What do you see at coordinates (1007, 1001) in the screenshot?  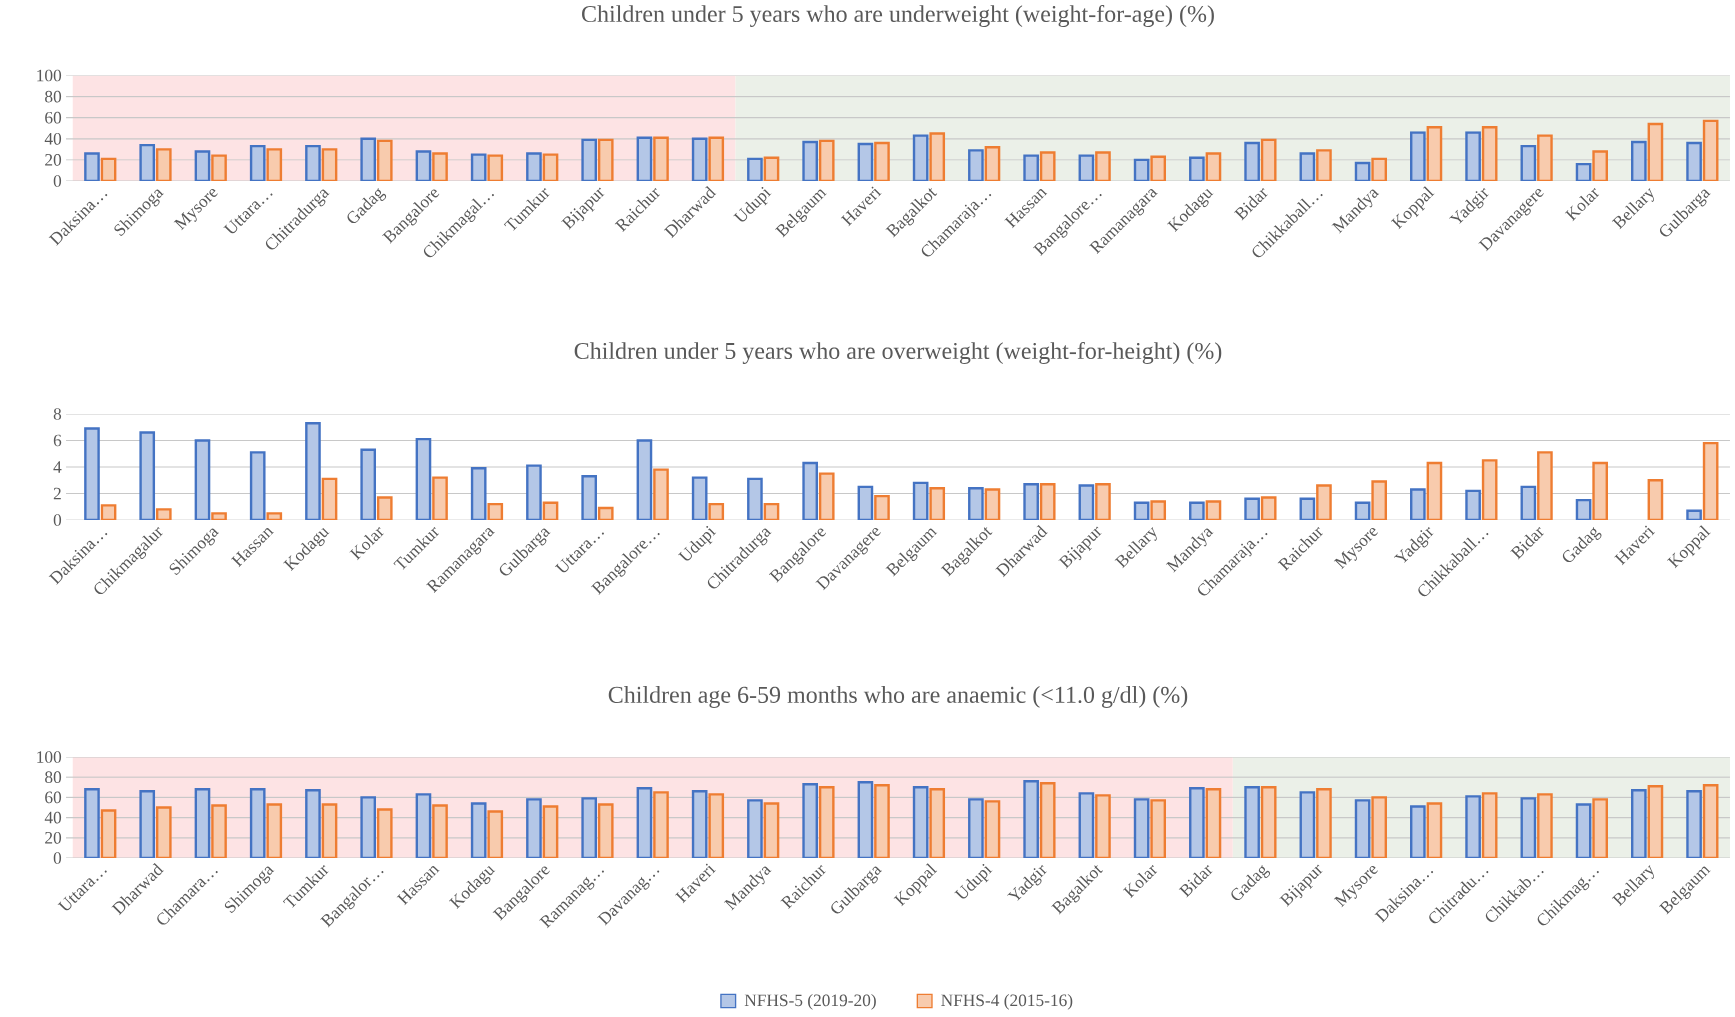 I see `legend-label: NFHS-4 (2015-16)` at bounding box center [1007, 1001].